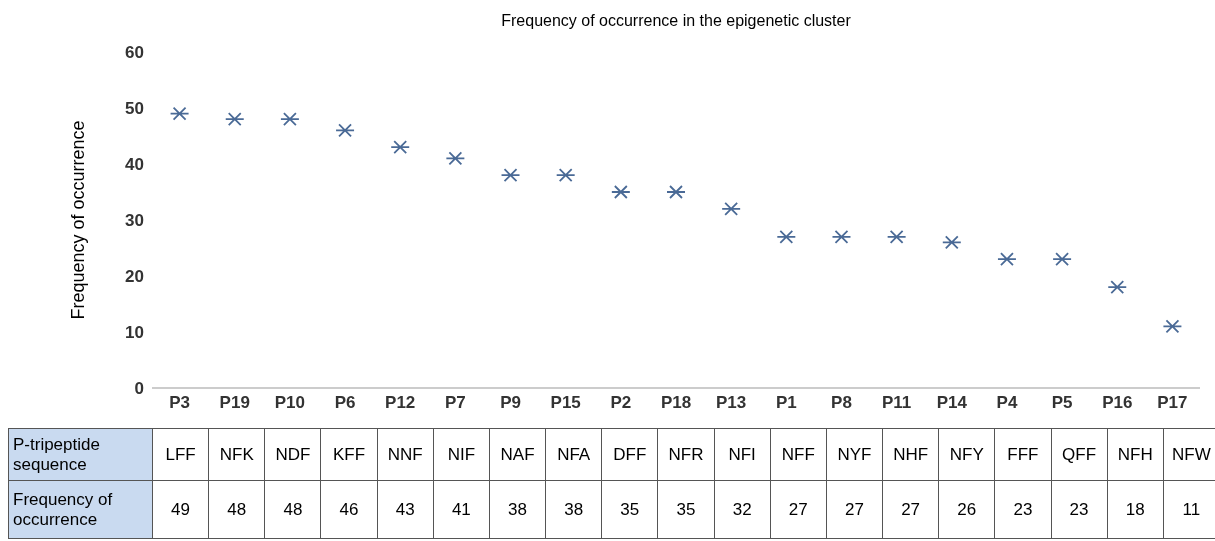  I want to click on y-tick-label: 60, so click(134, 53).